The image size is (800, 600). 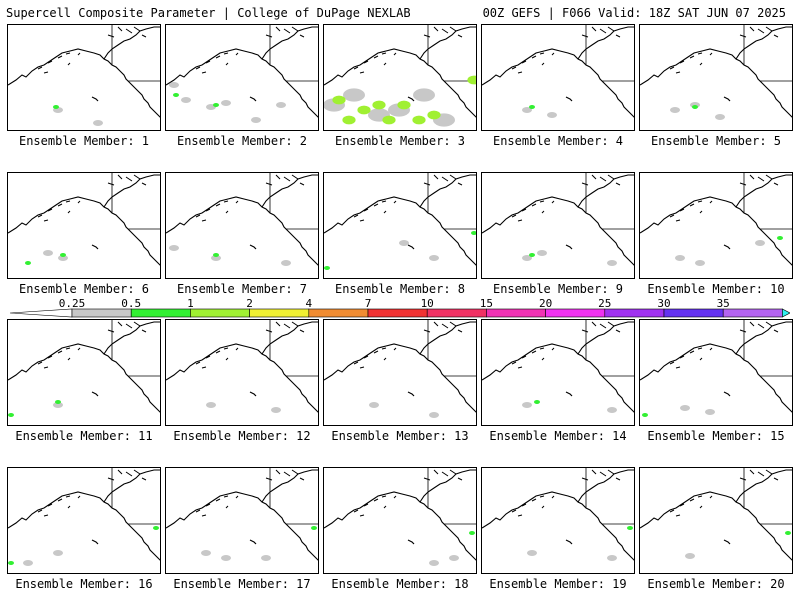 I want to click on colorbar-tick-label: 10, so click(x=427, y=303).